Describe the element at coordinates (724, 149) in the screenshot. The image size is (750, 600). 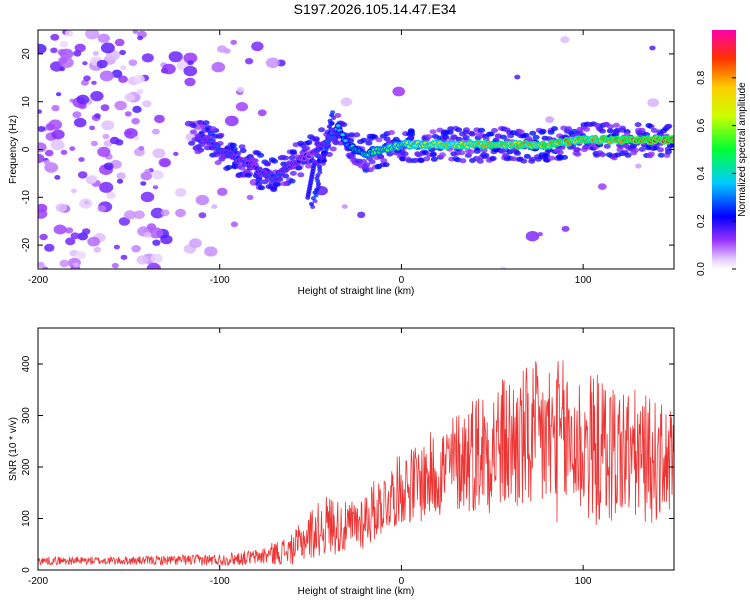
I see `colorbar-gradient` at that location.